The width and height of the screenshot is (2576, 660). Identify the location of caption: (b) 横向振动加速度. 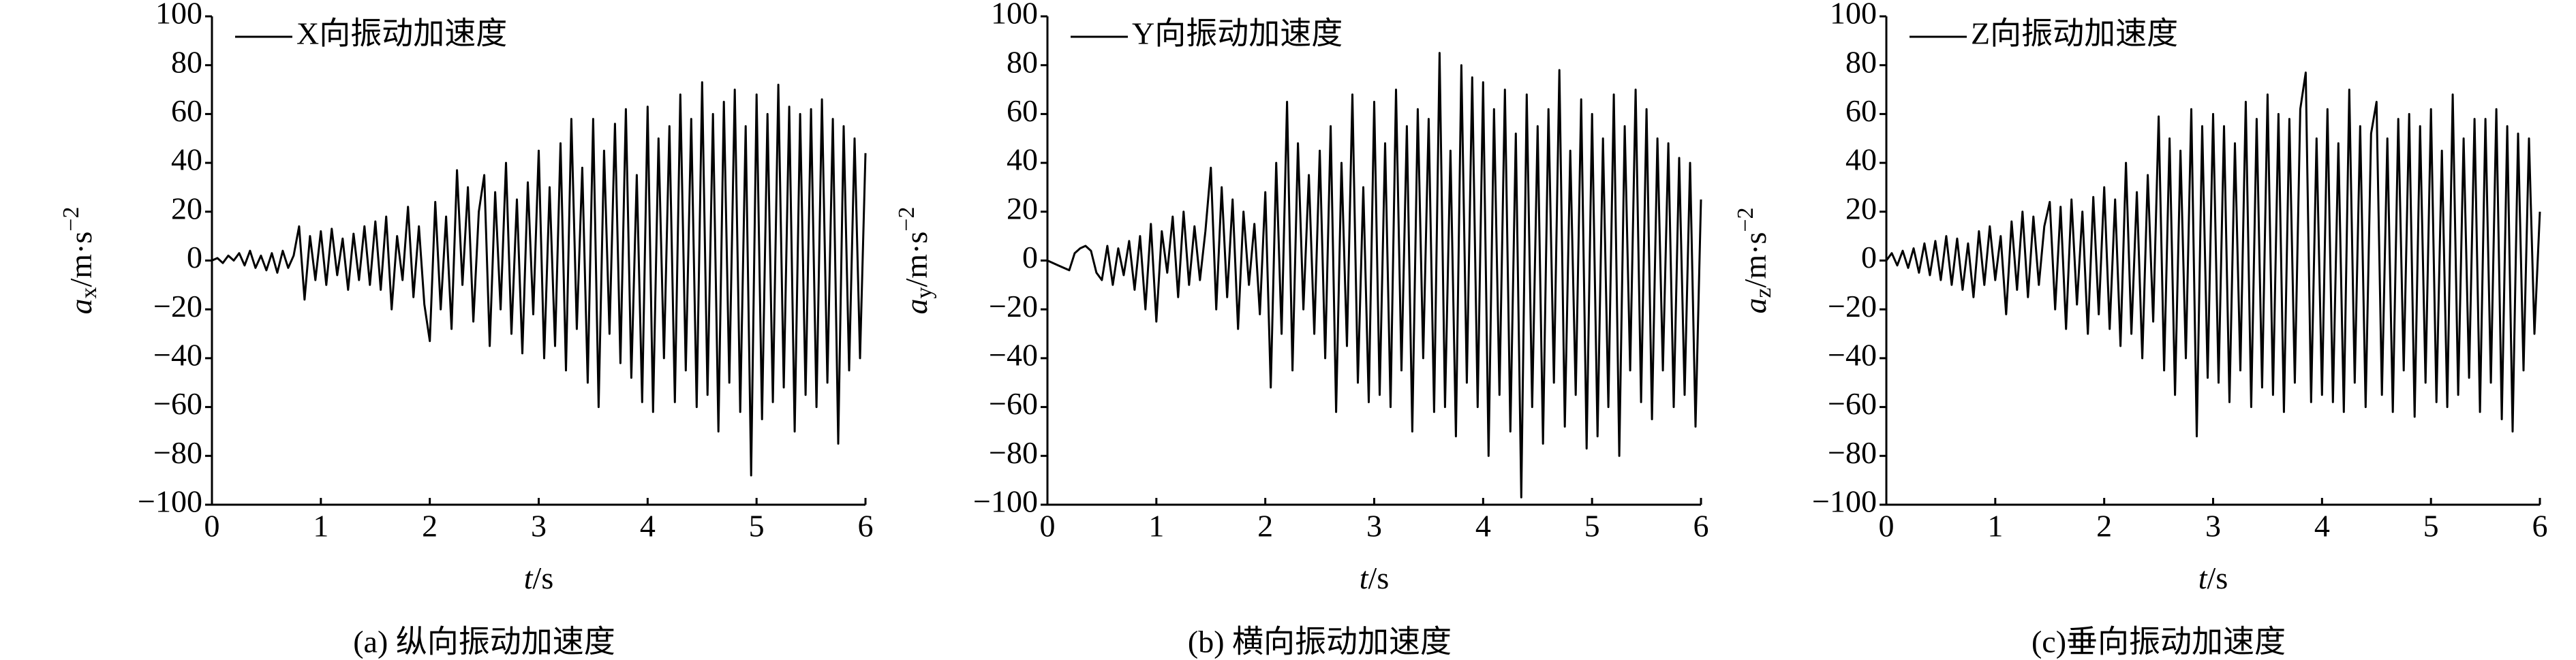
(1320, 642).